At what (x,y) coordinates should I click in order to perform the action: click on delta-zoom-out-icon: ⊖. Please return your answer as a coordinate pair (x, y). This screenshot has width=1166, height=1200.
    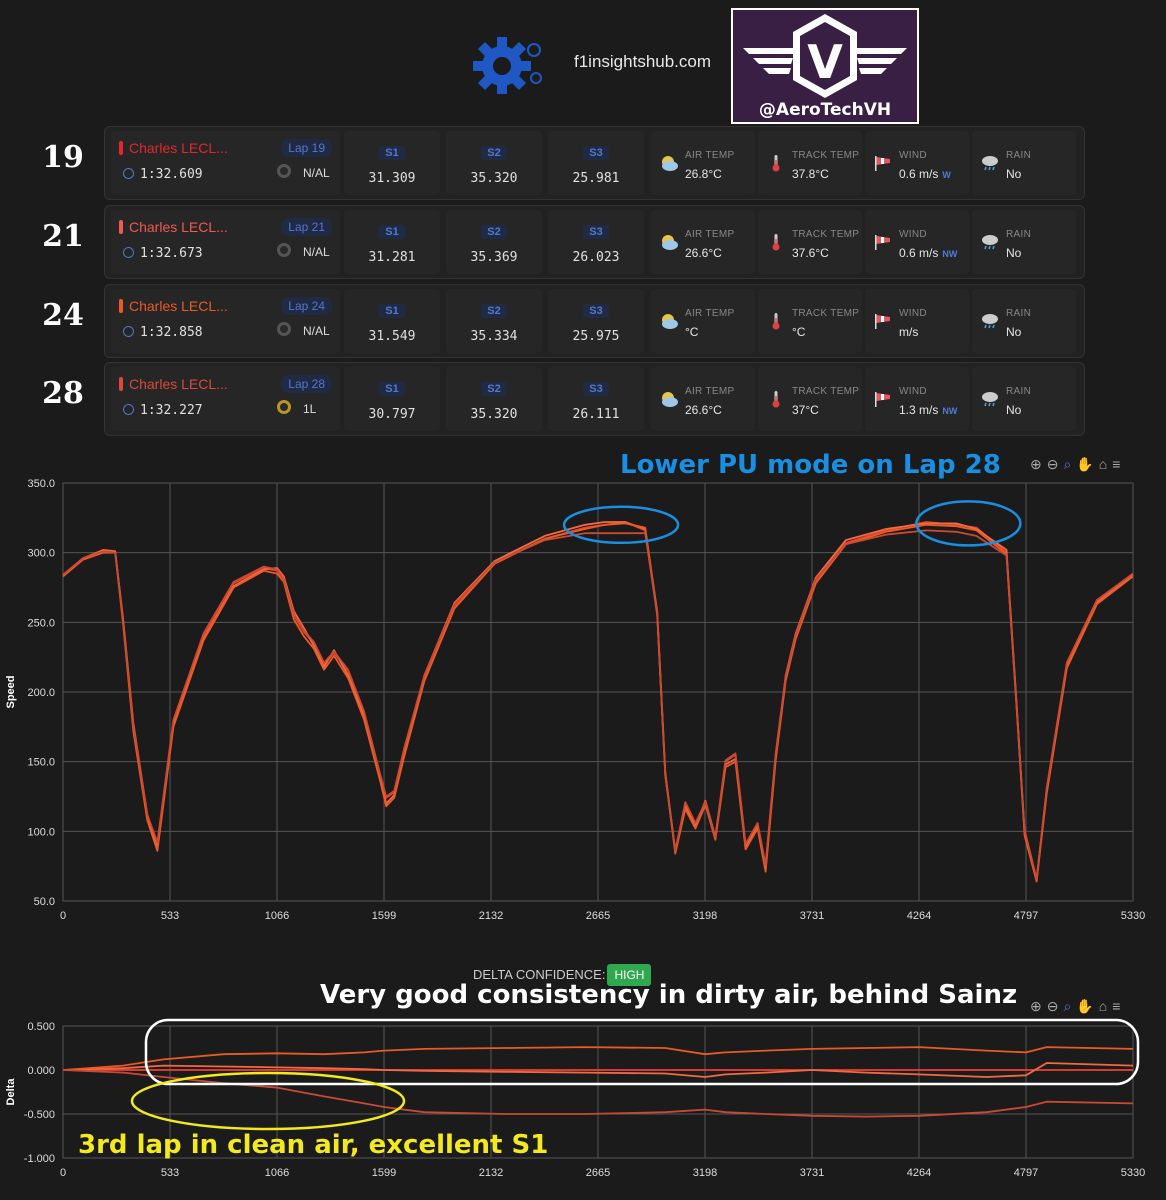
    Looking at the image, I should click on (1055, 1006).